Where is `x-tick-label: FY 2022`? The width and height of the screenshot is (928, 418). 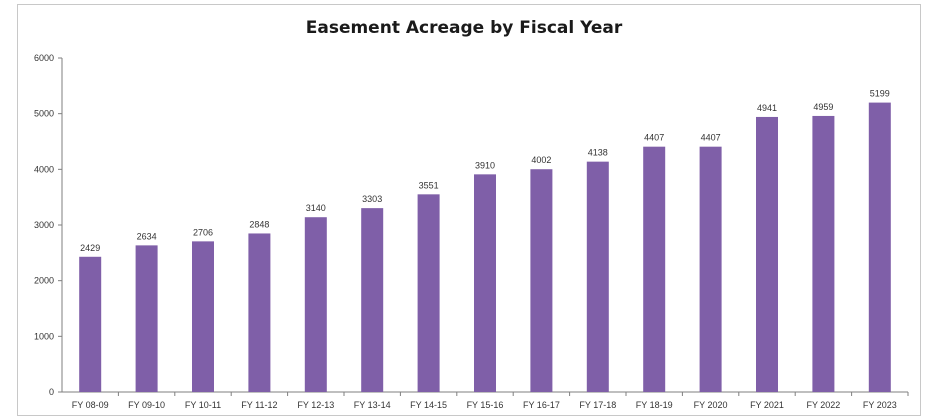 x-tick-label: FY 2022 is located at coordinates (823, 405).